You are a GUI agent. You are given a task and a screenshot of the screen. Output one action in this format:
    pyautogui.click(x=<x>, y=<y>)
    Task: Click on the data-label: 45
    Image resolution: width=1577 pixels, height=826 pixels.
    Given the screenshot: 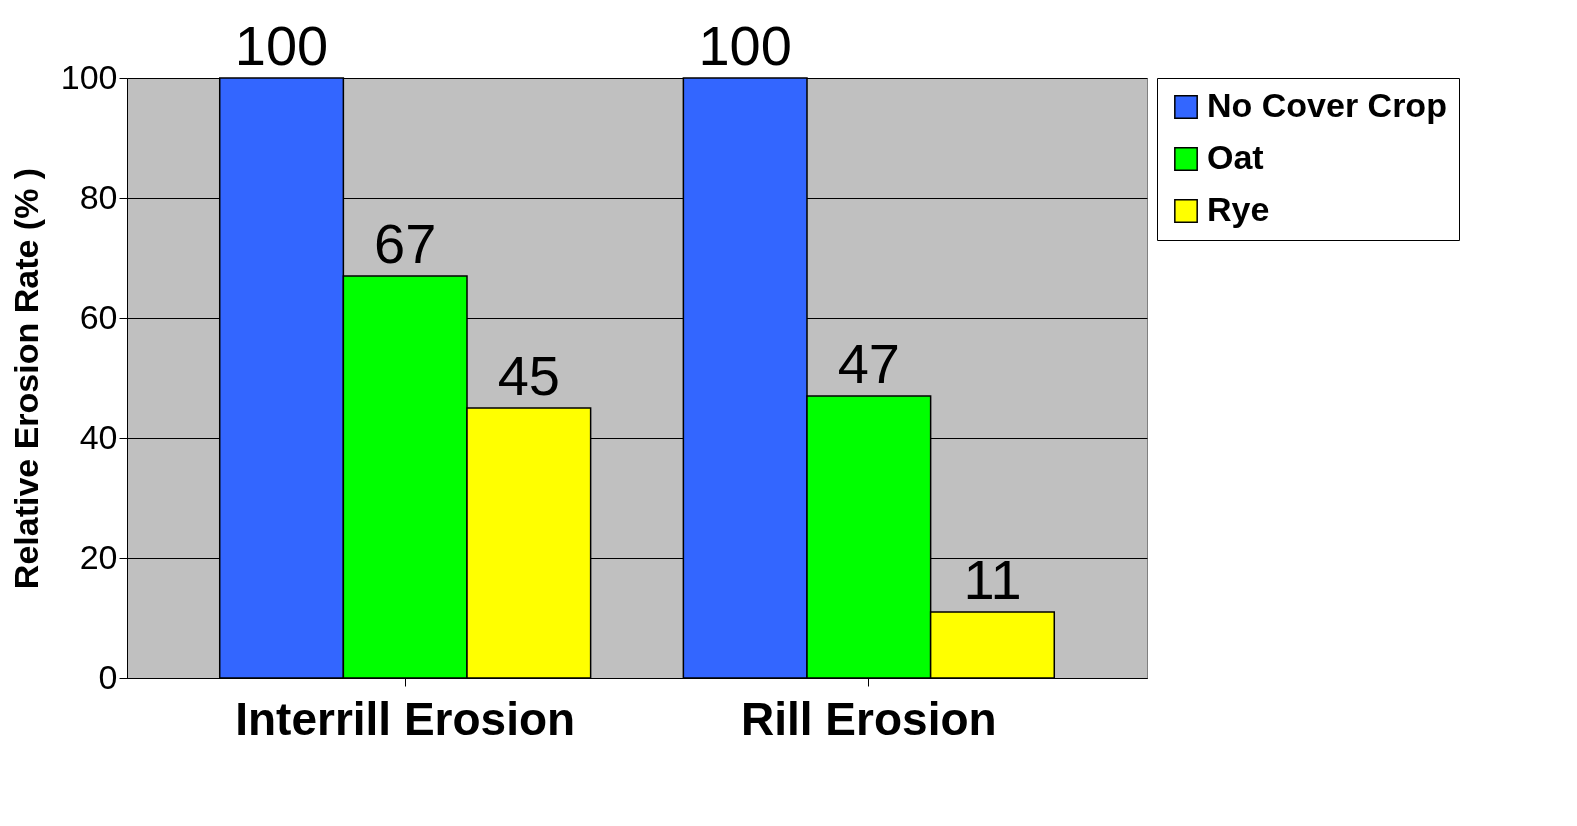 What is the action you would take?
    pyautogui.click(x=528, y=375)
    